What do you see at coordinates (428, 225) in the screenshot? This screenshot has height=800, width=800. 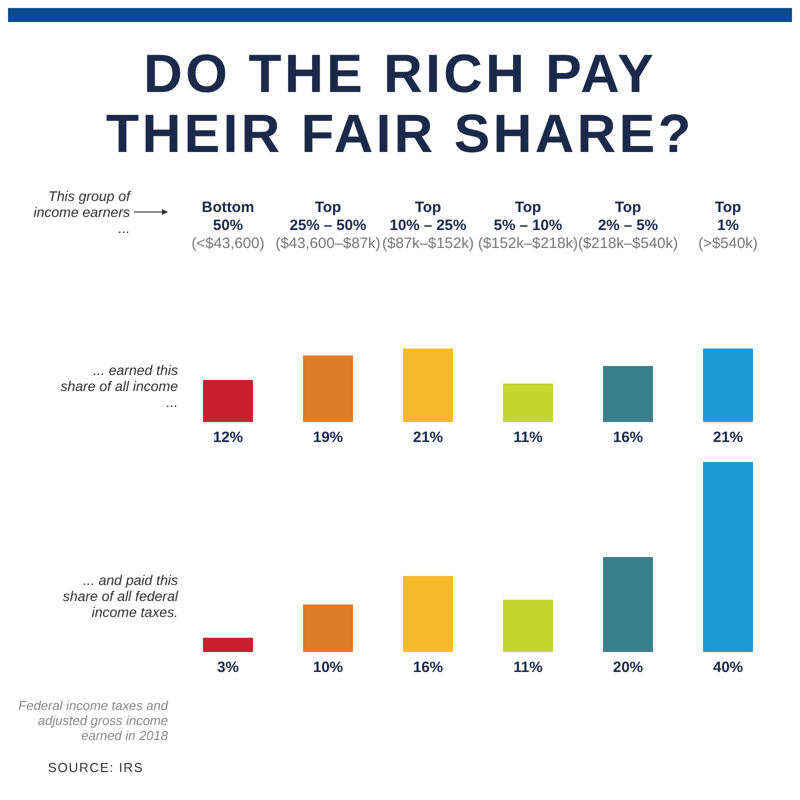 I see `x-tick-label: Top 10% – 25% ($87k–$152k)` at bounding box center [428, 225].